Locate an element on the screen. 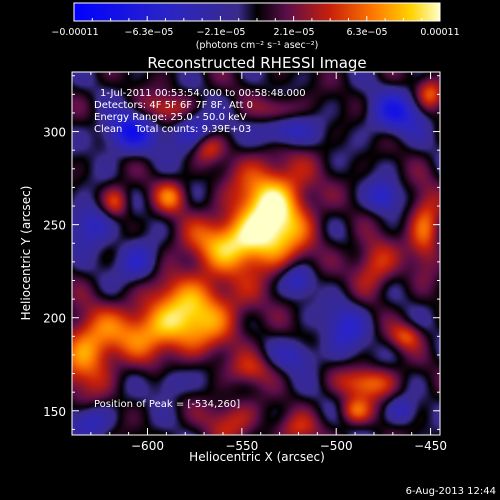 This screenshot has height=500, width=500. colorbar-ticks is located at coordinates (257, 18).